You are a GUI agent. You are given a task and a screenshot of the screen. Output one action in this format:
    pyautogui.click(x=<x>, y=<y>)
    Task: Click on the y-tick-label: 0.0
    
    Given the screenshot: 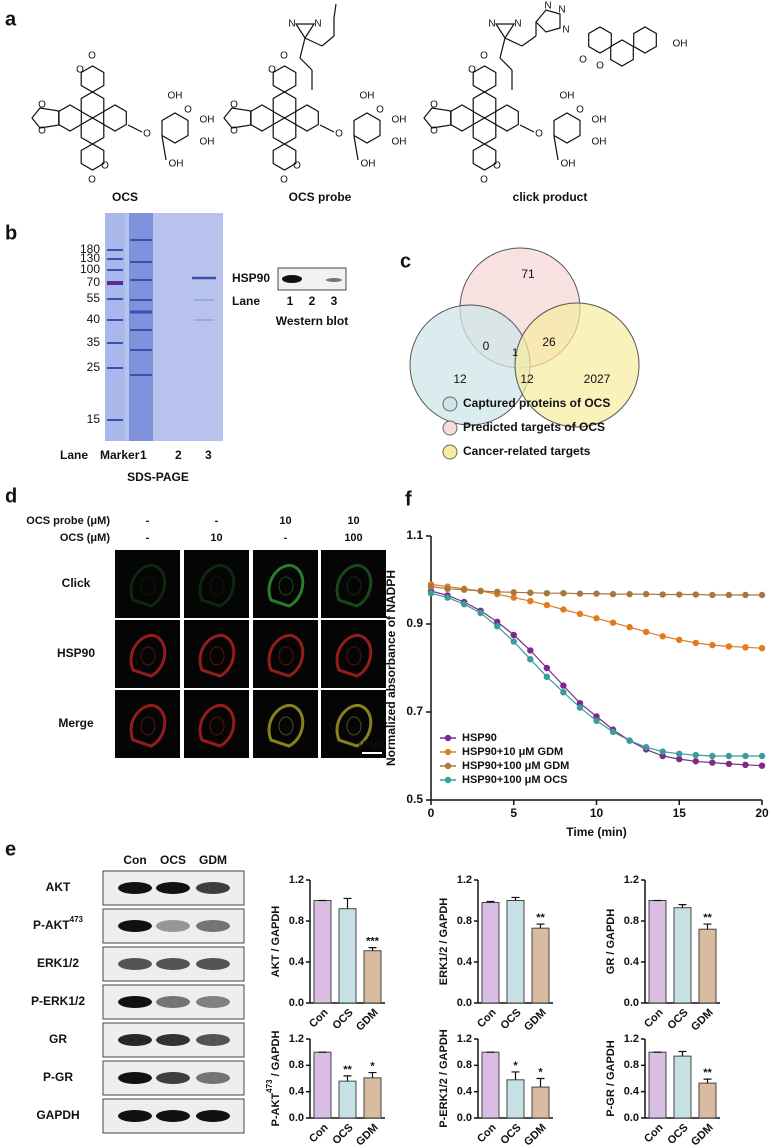 What is the action you would take?
    pyautogui.click(x=631, y=1003)
    